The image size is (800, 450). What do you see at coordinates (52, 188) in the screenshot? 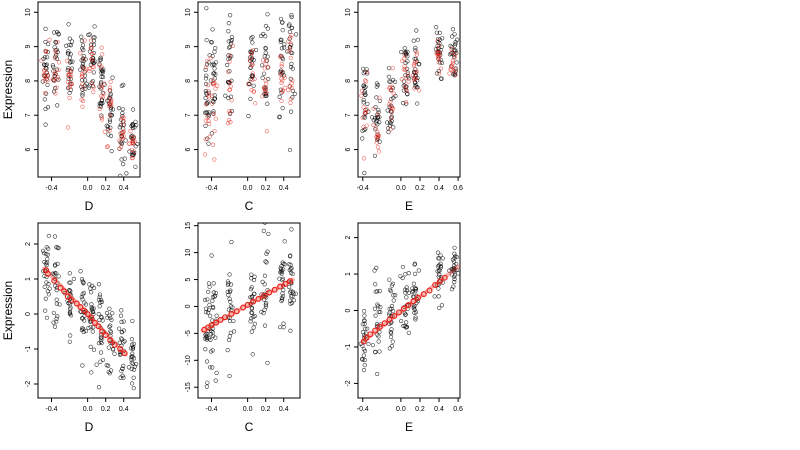
I see `x-tick-label: -0.4` at bounding box center [52, 188].